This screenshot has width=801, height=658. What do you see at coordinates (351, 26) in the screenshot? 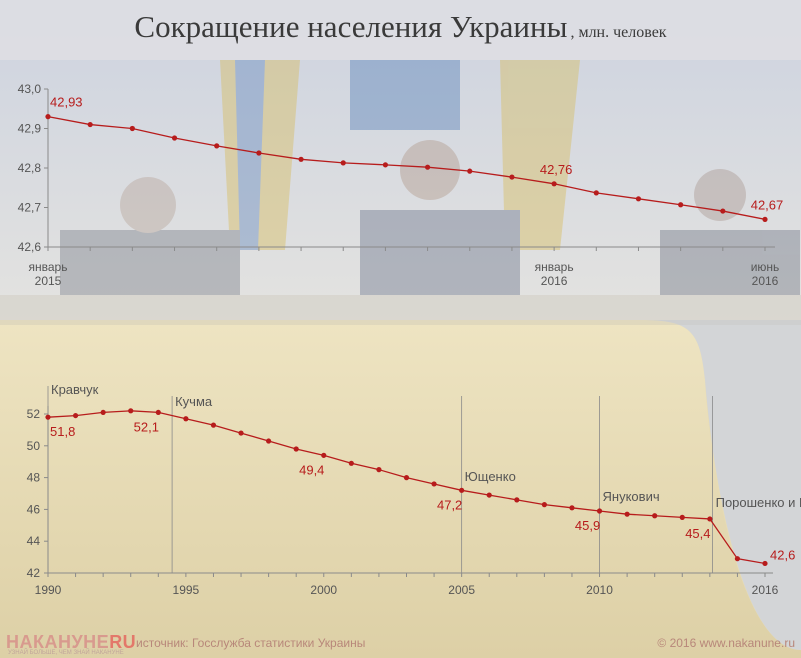
I see `title-main: Сокращение населения Украины` at bounding box center [351, 26].